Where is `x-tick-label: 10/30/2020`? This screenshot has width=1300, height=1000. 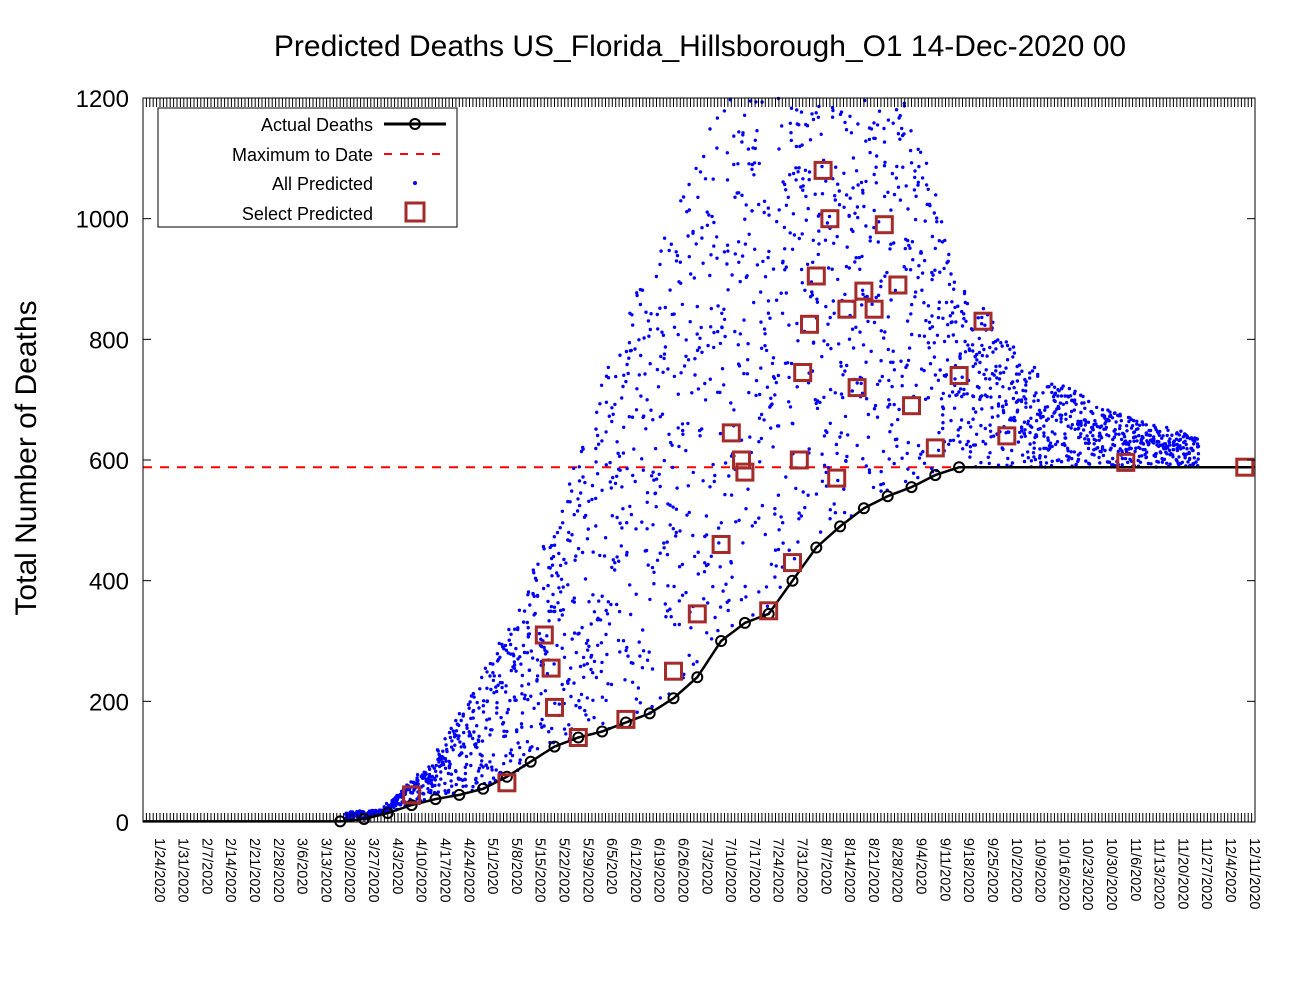
x-tick-label: 10/30/2020 is located at coordinates (1111, 874).